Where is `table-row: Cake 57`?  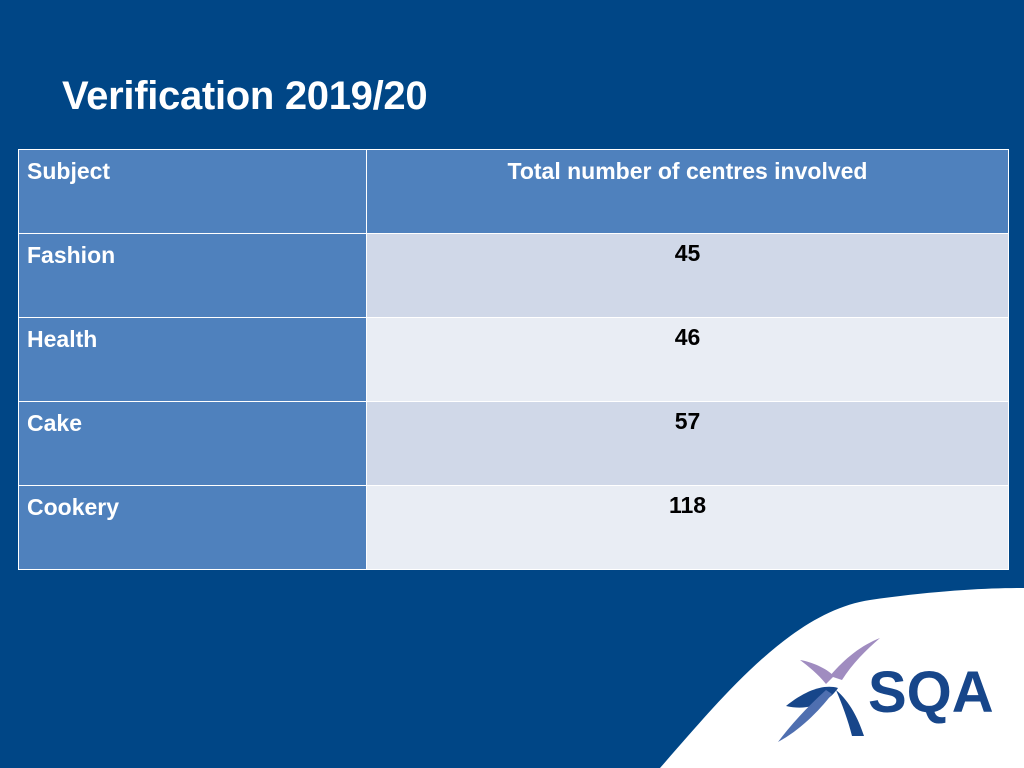 table-row: Cake 57 is located at coordinates (513, 443).